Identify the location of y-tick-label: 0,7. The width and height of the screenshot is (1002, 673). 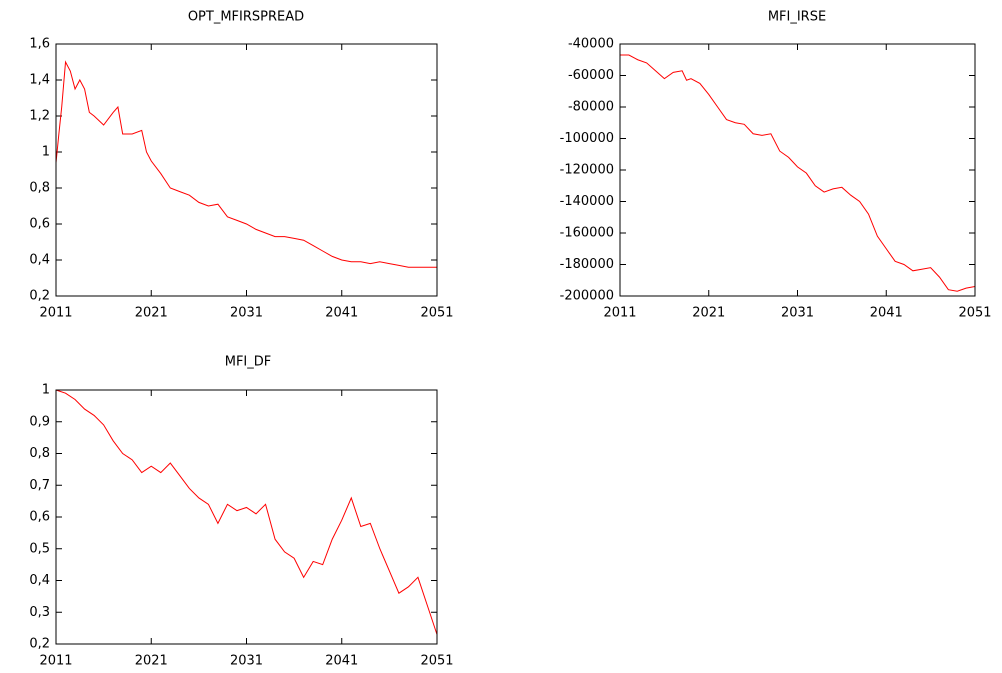
(39, 485).